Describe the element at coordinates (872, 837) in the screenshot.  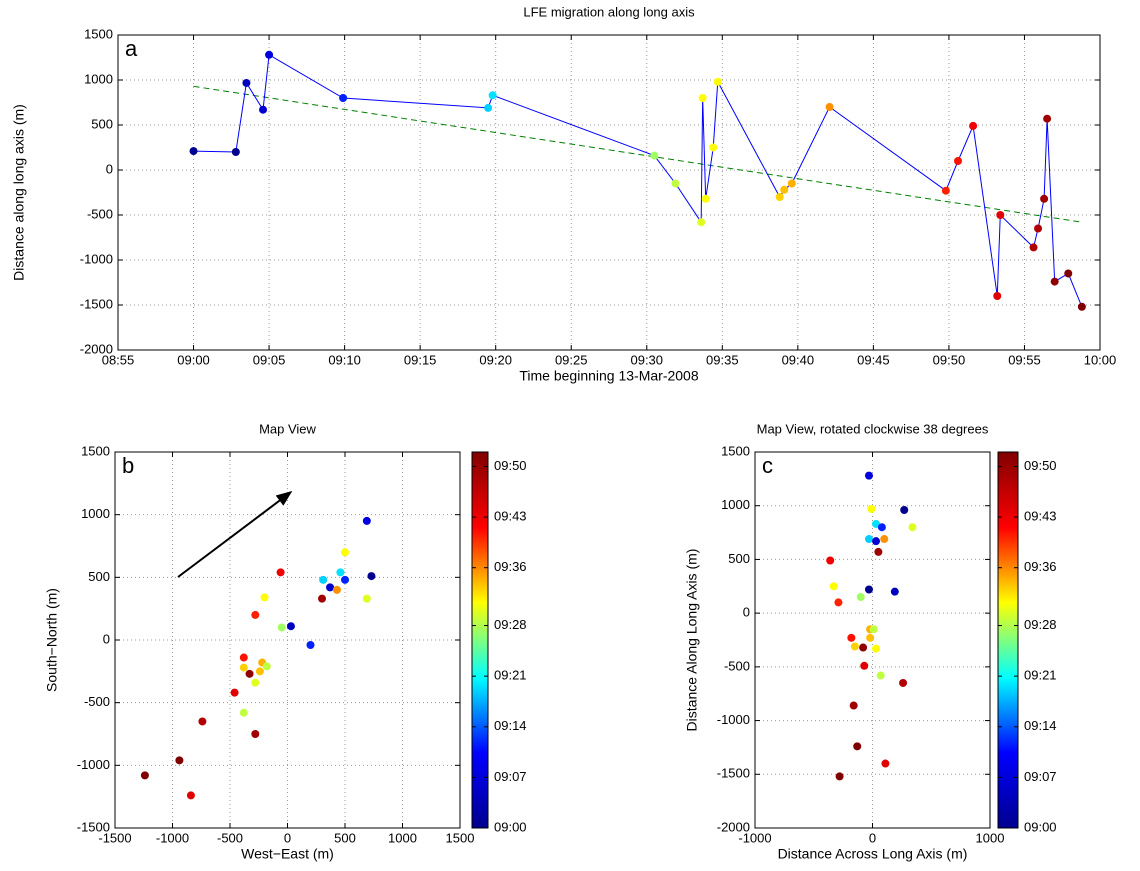
I see `x-tick-label: 0` at that location.